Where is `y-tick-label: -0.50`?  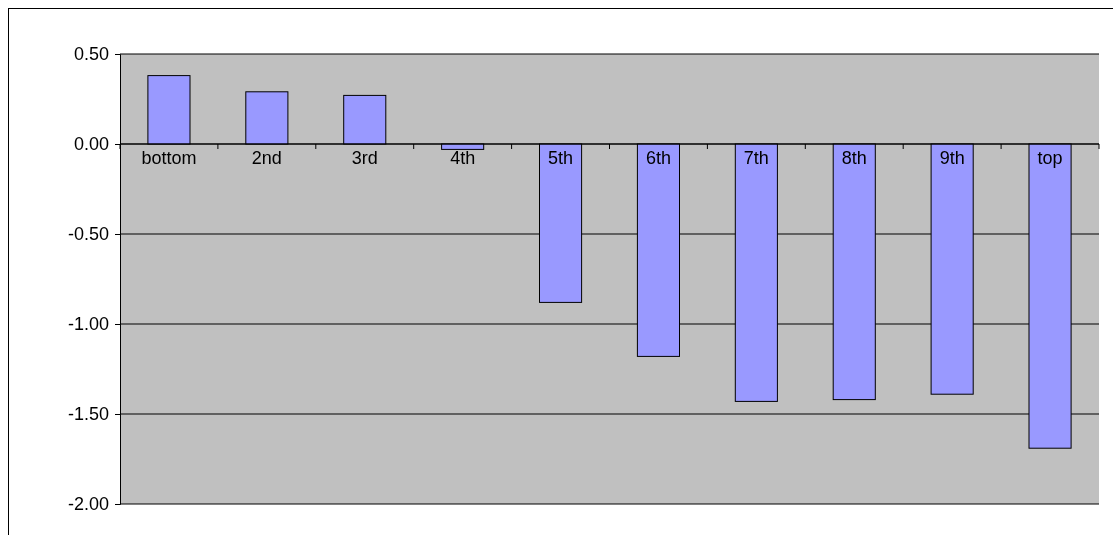 y-tick-label: -0.50 is located at coordinates (88, 234).